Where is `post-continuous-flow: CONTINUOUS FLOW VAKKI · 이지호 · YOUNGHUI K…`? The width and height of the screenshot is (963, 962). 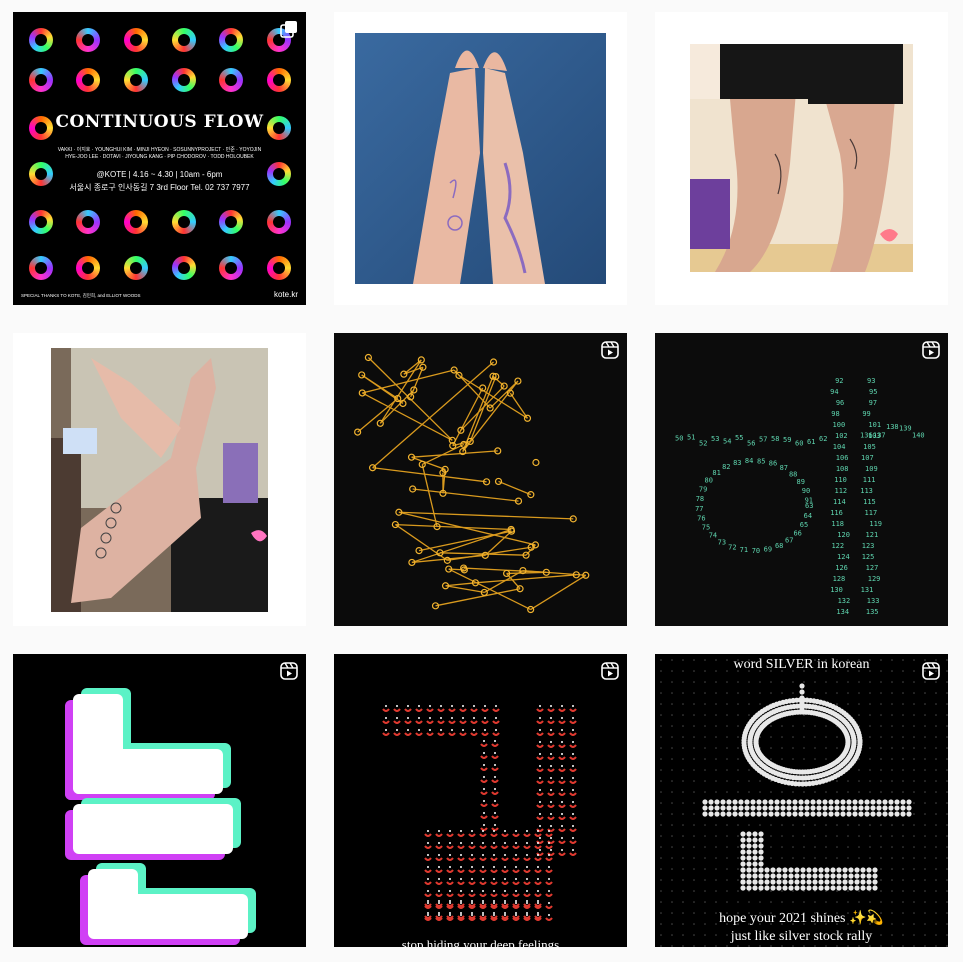 post-continuous-flow: CONTINUOUS FLOW VAKKI · 이지호 · YOUNGHUI K… is located at coordinates (159, 158).